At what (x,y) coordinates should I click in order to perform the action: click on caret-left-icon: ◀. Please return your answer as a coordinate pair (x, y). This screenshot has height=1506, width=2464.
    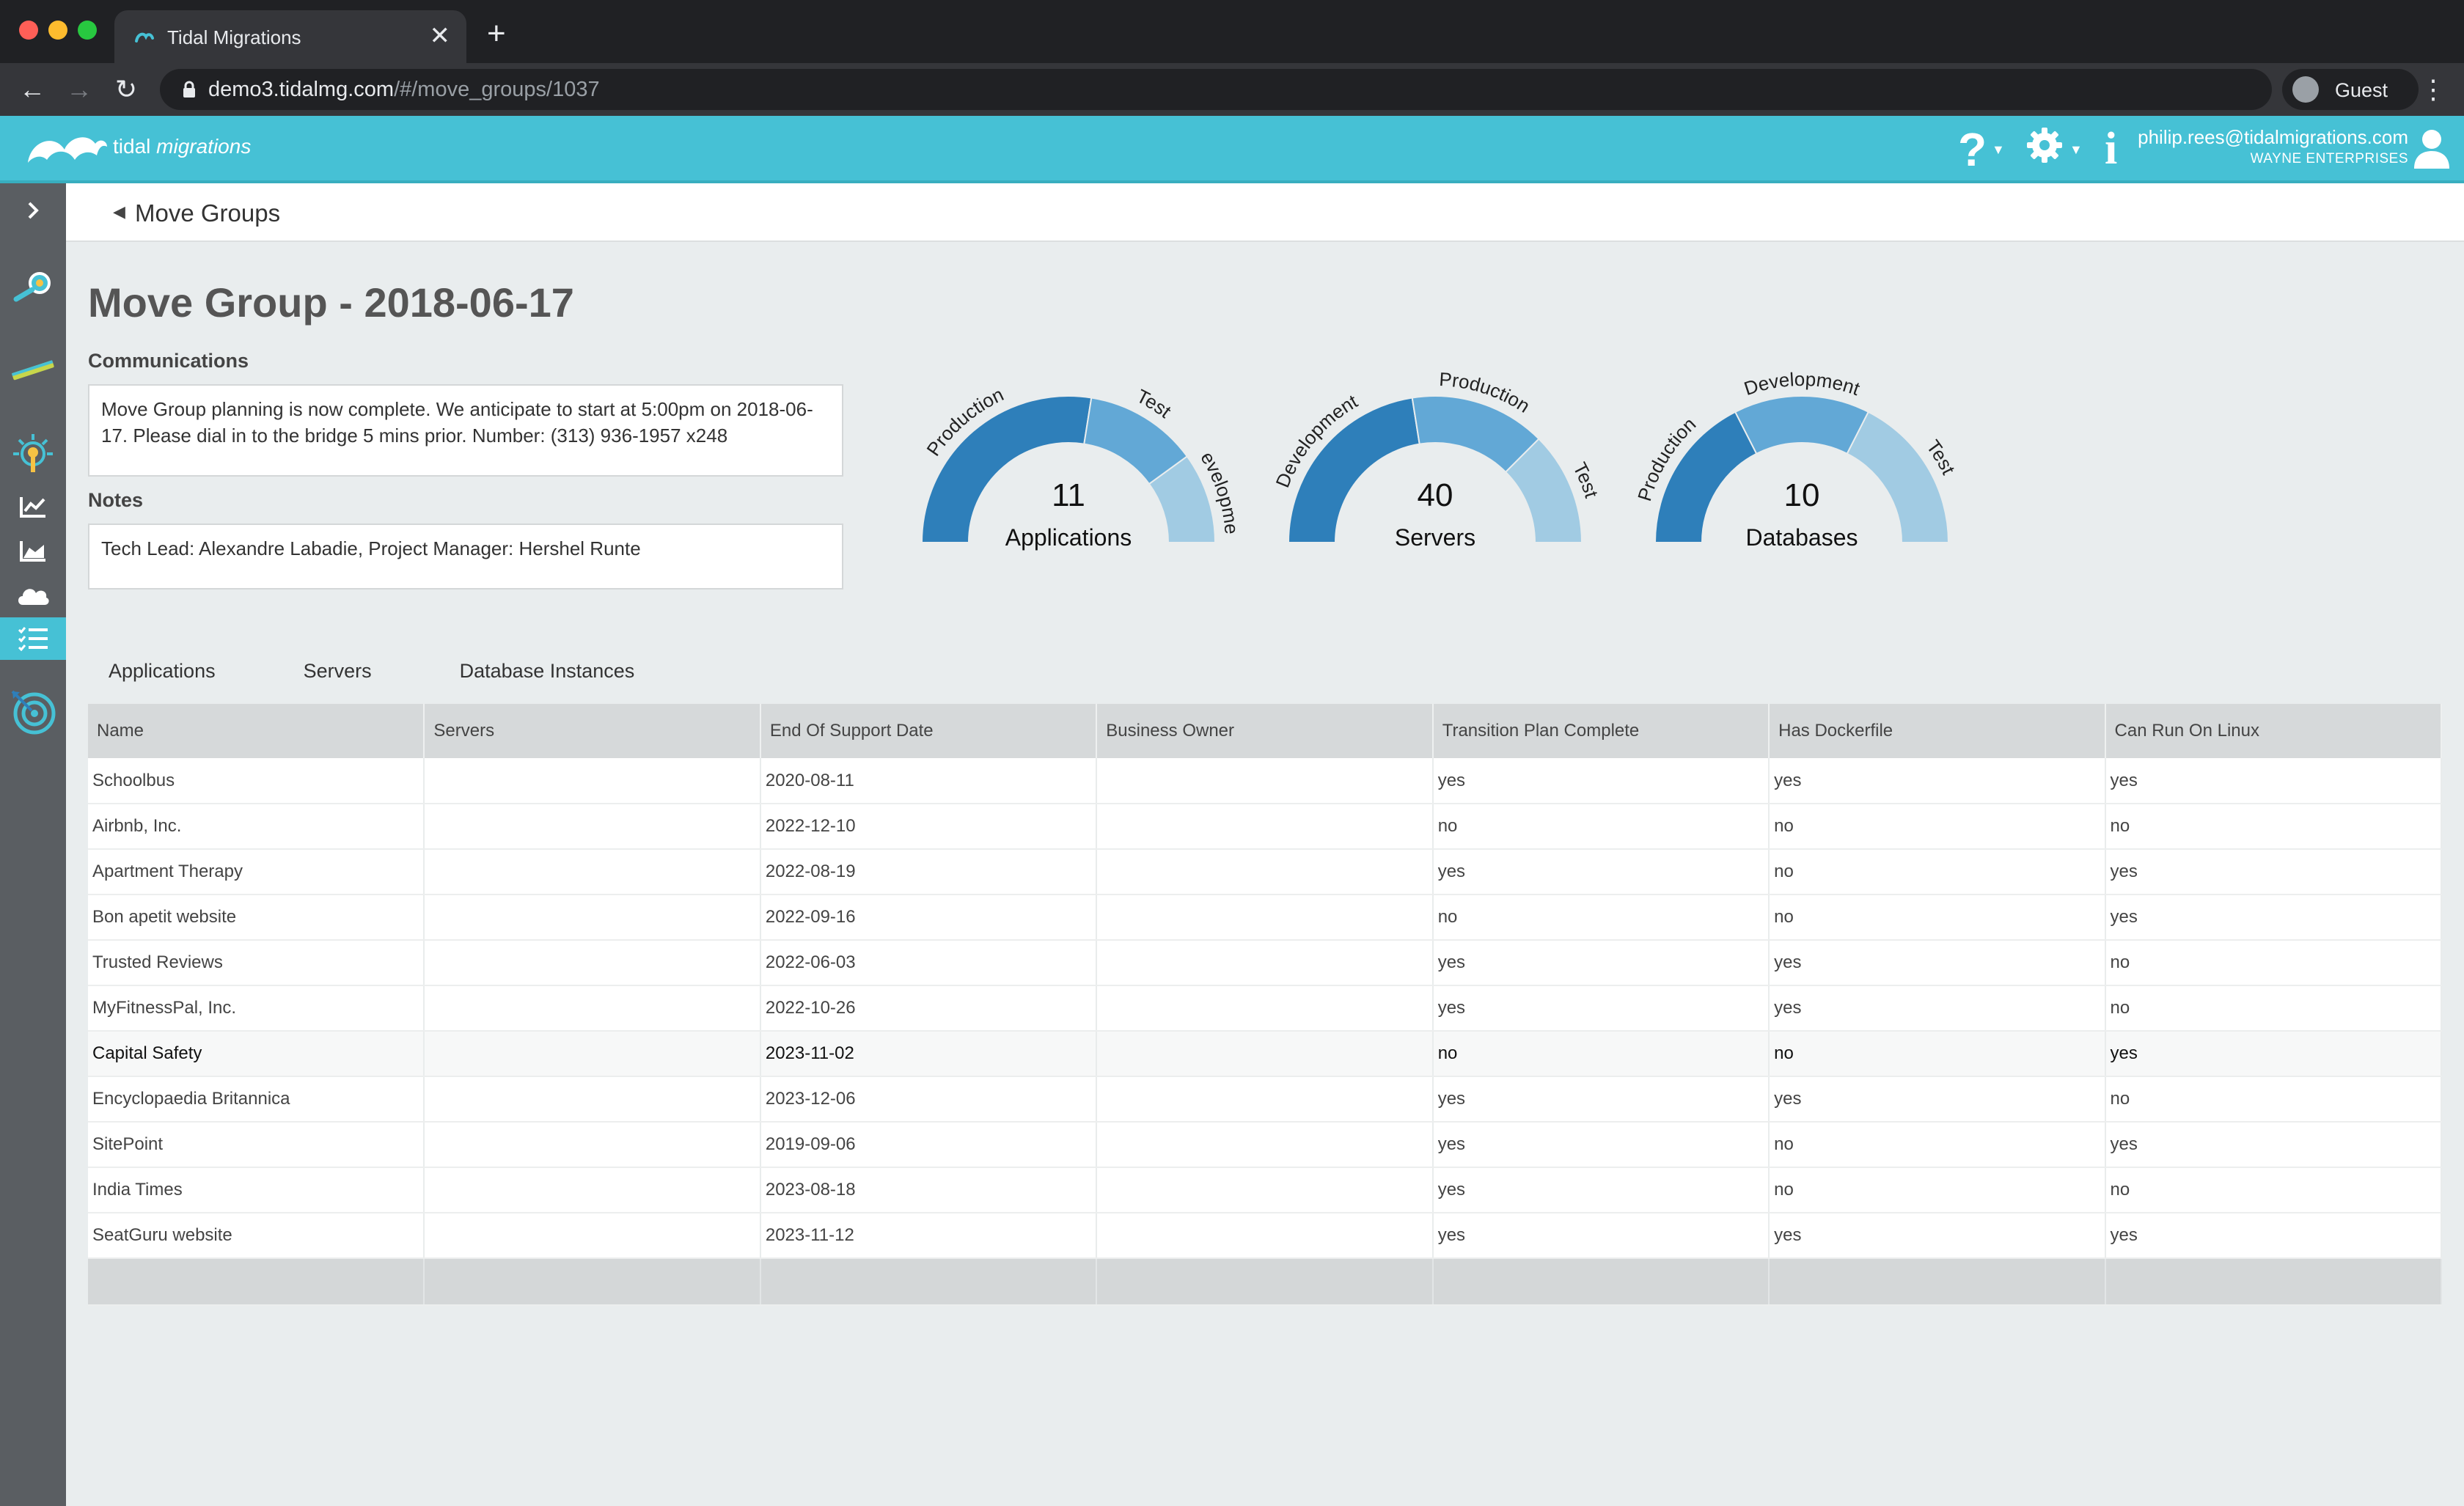
    Looking at the image, I should click on (119, 211).